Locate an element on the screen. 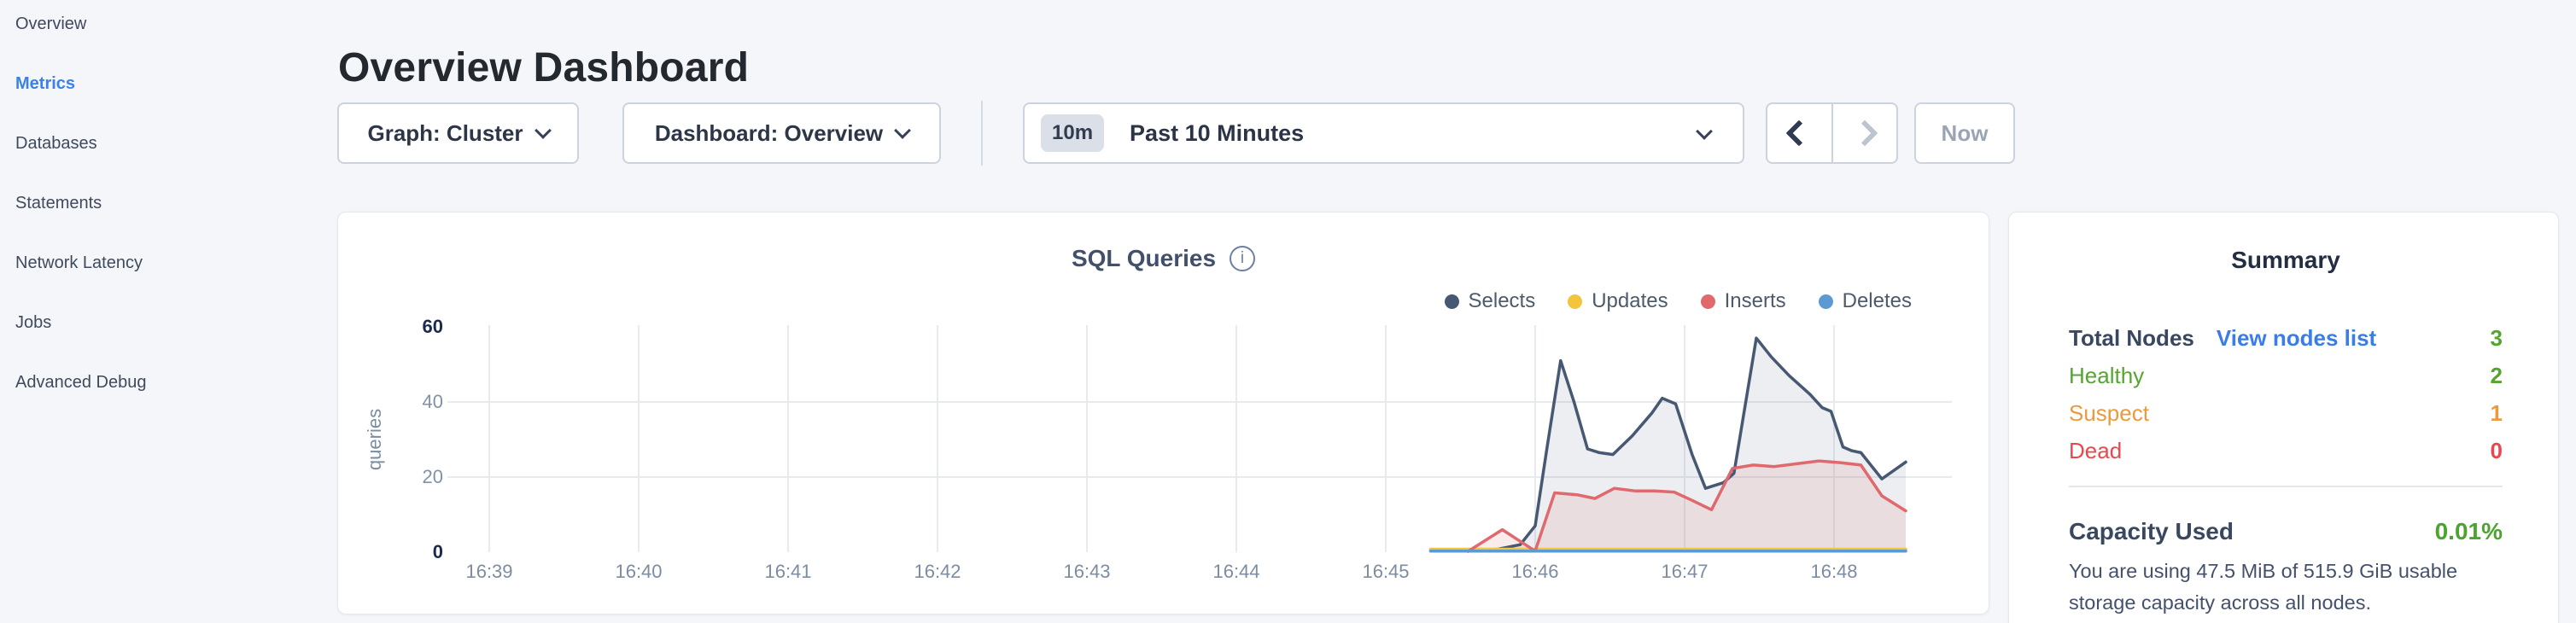 The height and width of the screenshot is (623, 2576). dashboard-dropdown: Dashboard: Overview is located at coordinates (781, 133).